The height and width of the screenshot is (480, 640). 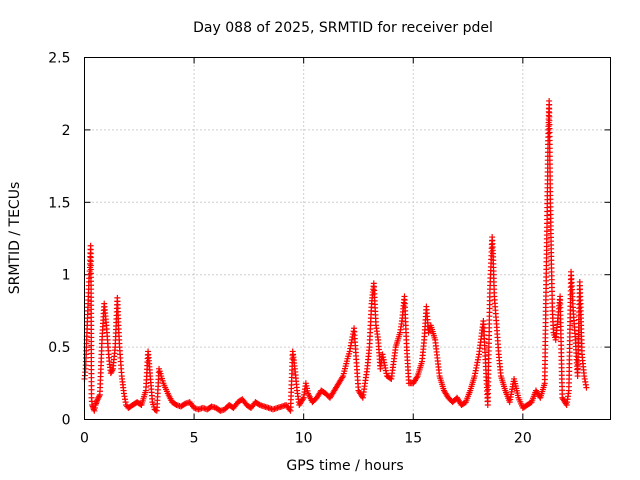 I want to click on x-tick-label: 10, so click(x=304, y=439).